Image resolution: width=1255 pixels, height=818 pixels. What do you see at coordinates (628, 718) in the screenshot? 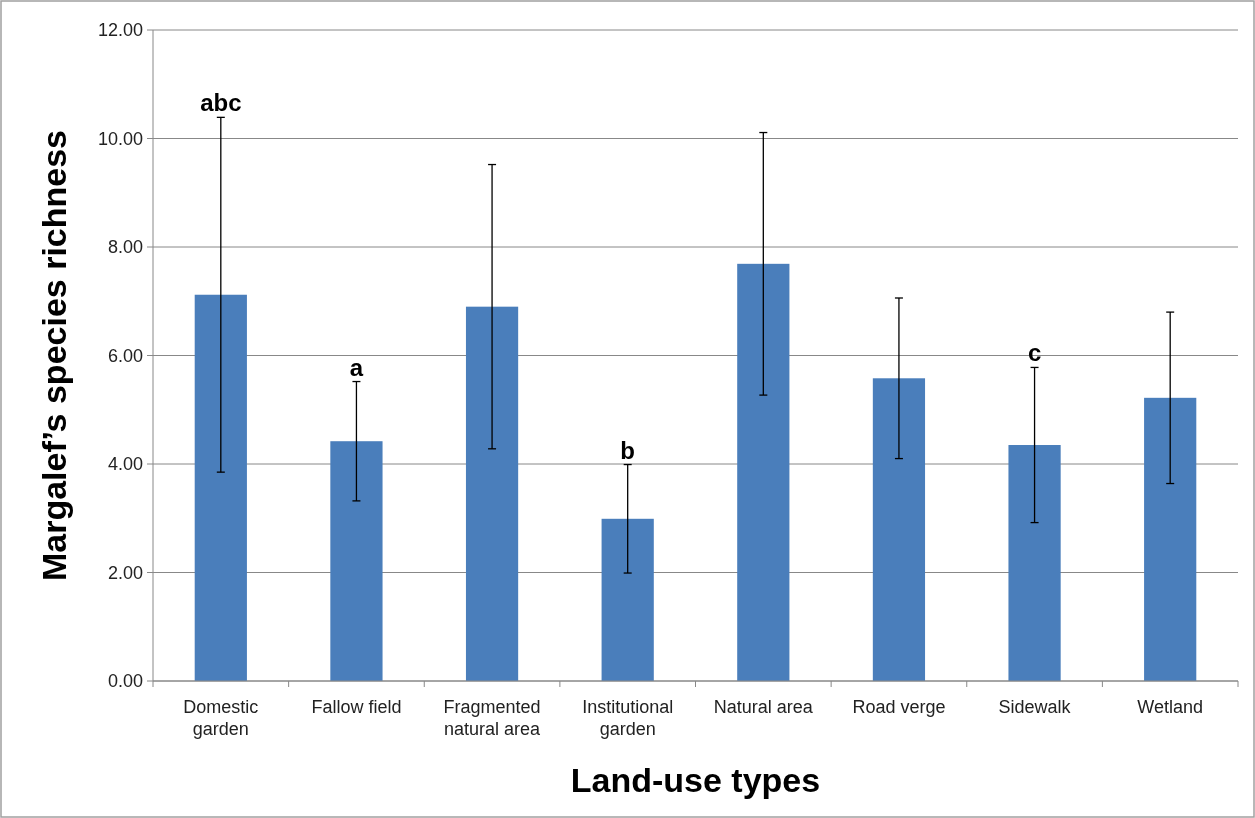
I see `x-tick-label: Institutional garden` at bounding box center [628, 718].